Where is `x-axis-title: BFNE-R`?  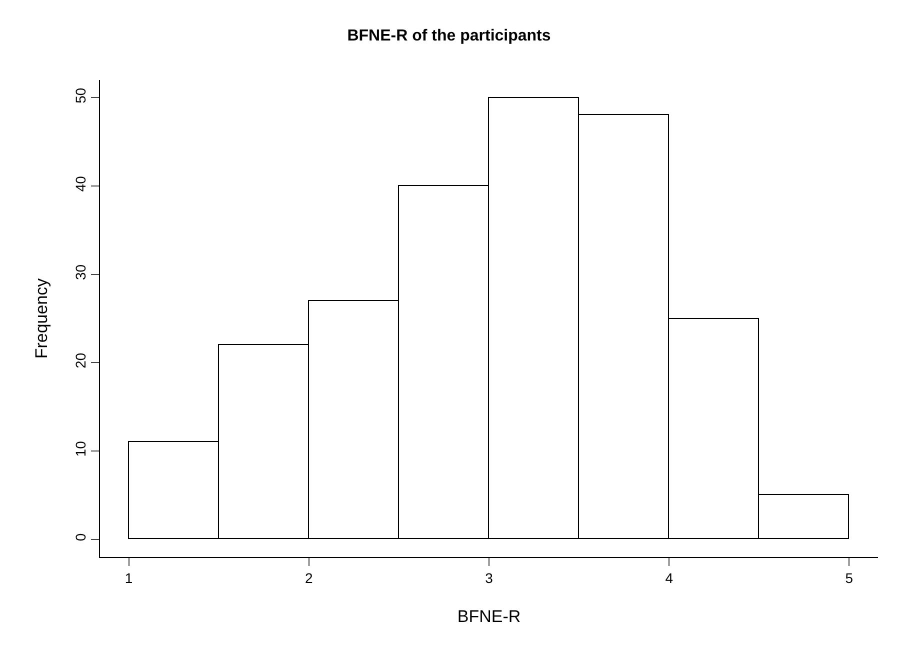 x-axis-title: BFNE-R is located at coordinates (489, 616).